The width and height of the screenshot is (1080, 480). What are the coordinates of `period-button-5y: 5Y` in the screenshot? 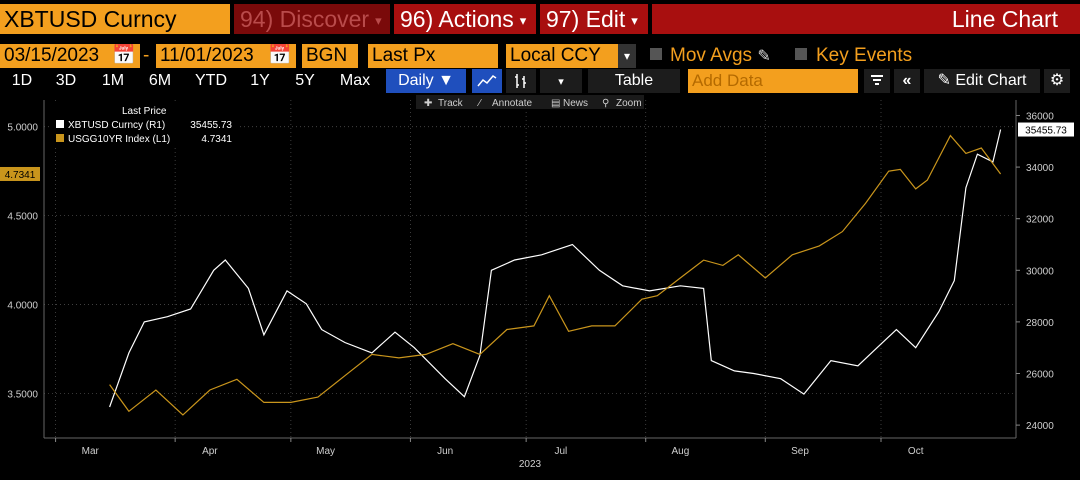 It's located at (305, 80).